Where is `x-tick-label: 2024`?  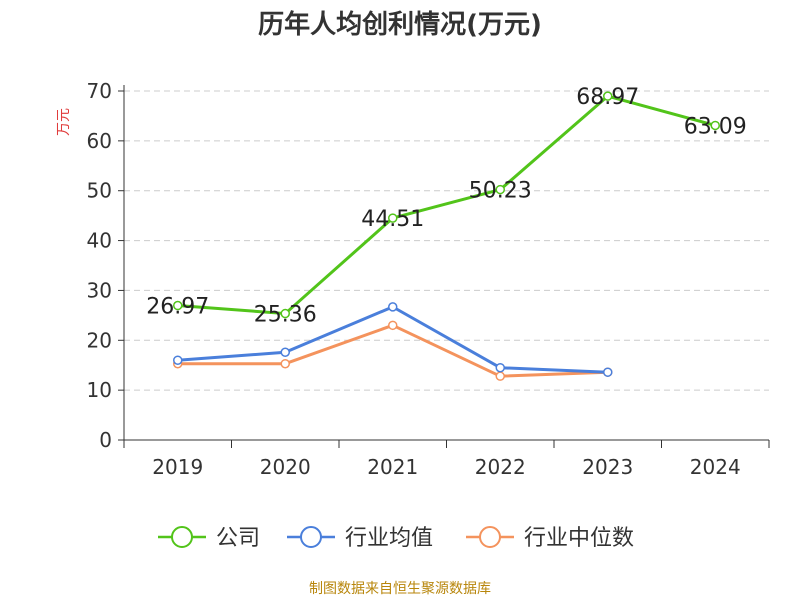
x-tick-label: 2024 is located at coordinates (715, 467).